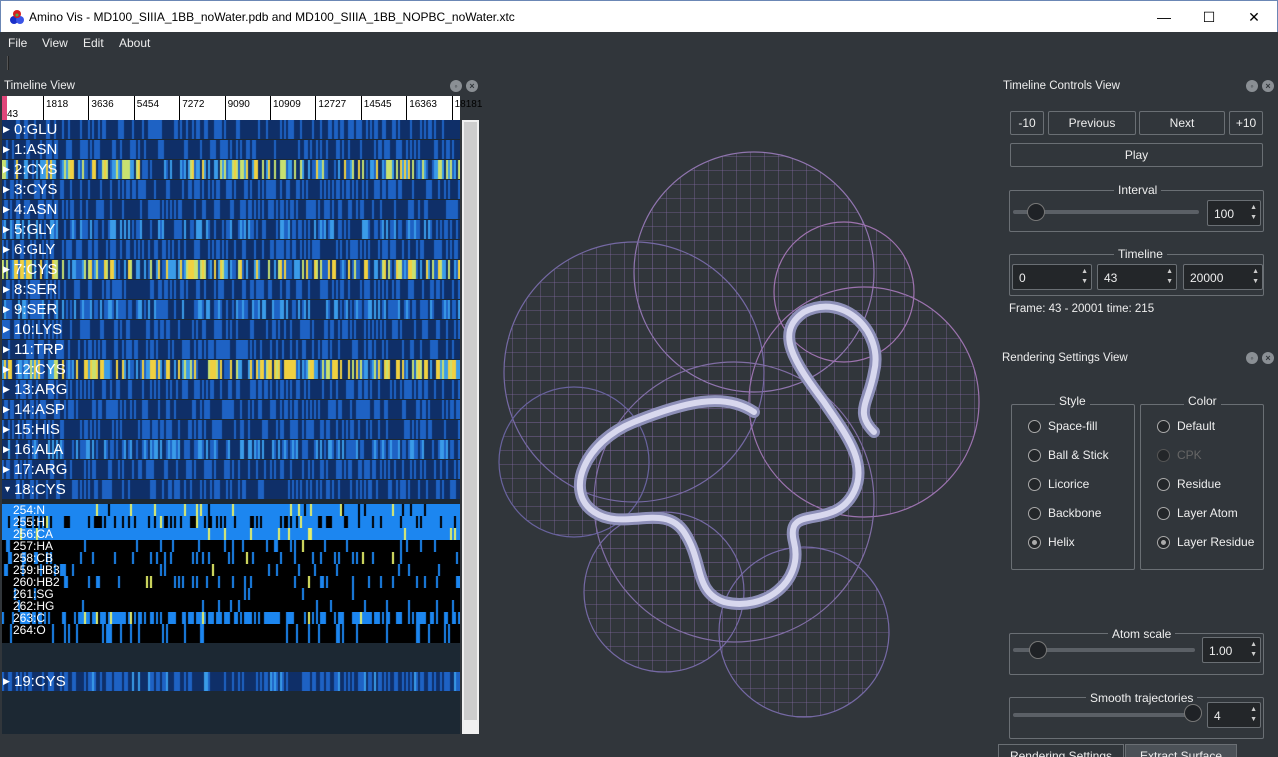  I want to click on atom-scale-slider, so click(1104, 650).